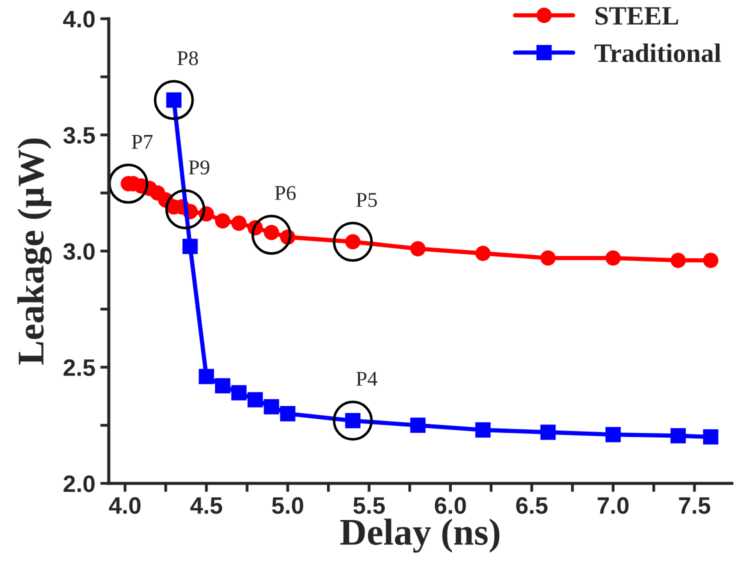 This screenshot has width=740, height=568. What do you see at coordinates (366, 200) in the screenshot?
I see `annotation: P5` at bounding box center [366, 200].